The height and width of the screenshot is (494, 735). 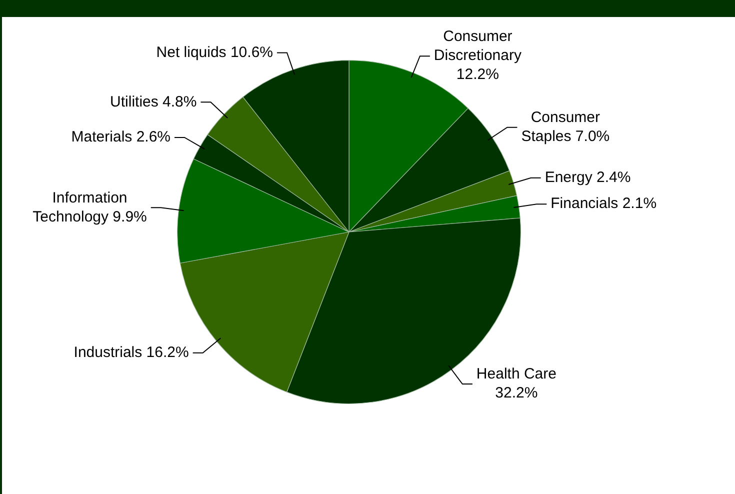 What do you see at coordinates (603, 203) in the screenshot?
I see `slice-label: Financials 2.1%` at bounding box center [603, 203].